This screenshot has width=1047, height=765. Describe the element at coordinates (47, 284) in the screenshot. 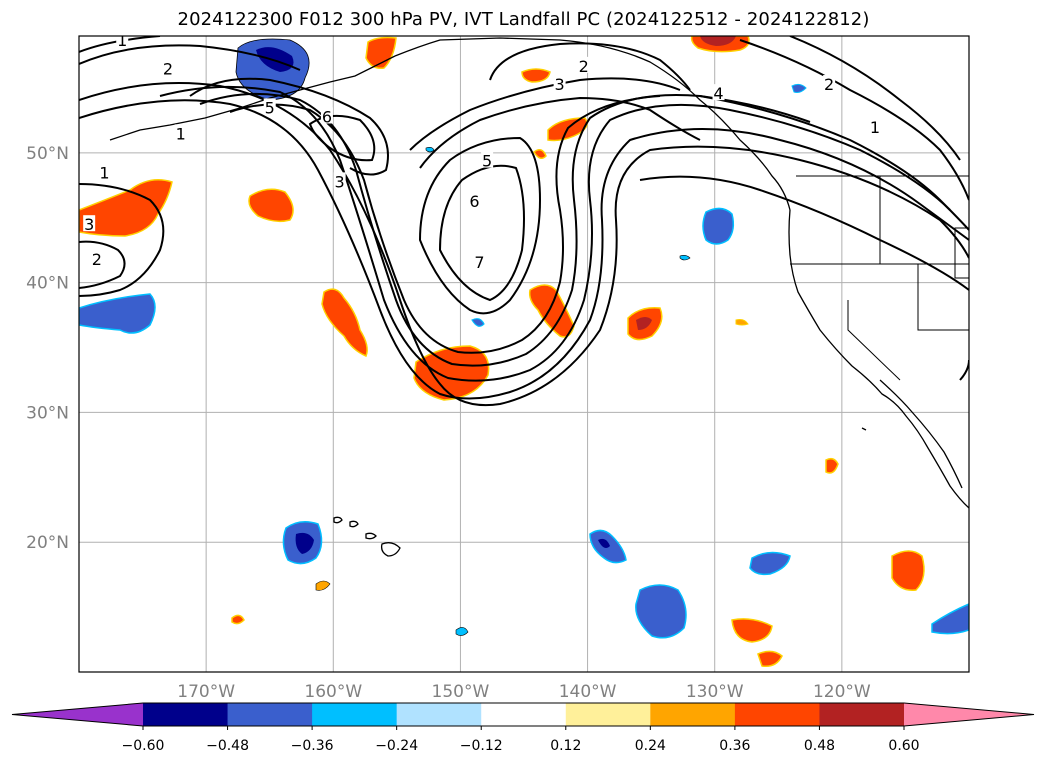

I see `lat-label-1: 40°N` at that location.